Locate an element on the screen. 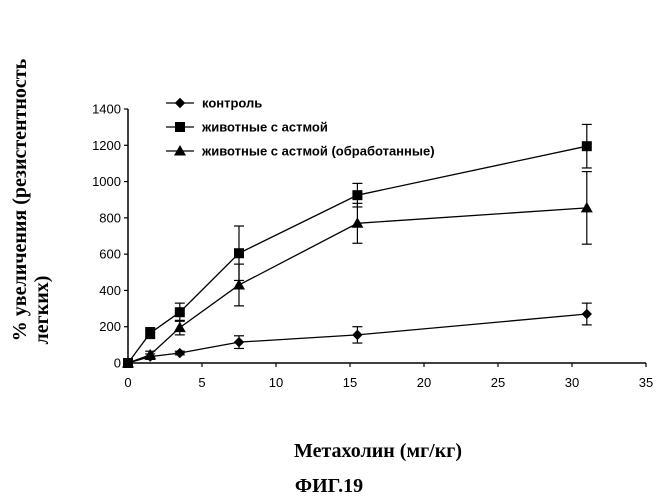  y-axis-title-line2: легких) is located at coordinates (42, 310).